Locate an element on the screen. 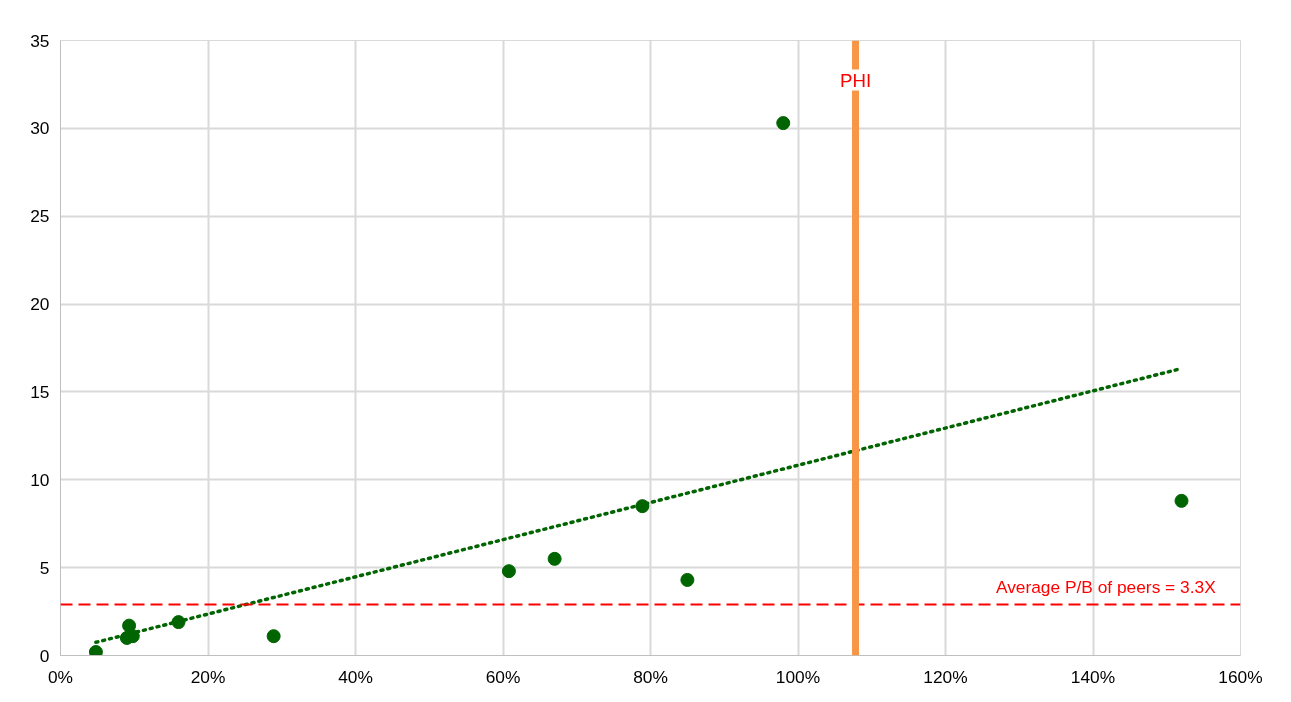  x-tick-label: 40% is located at coordinates (355, 676).